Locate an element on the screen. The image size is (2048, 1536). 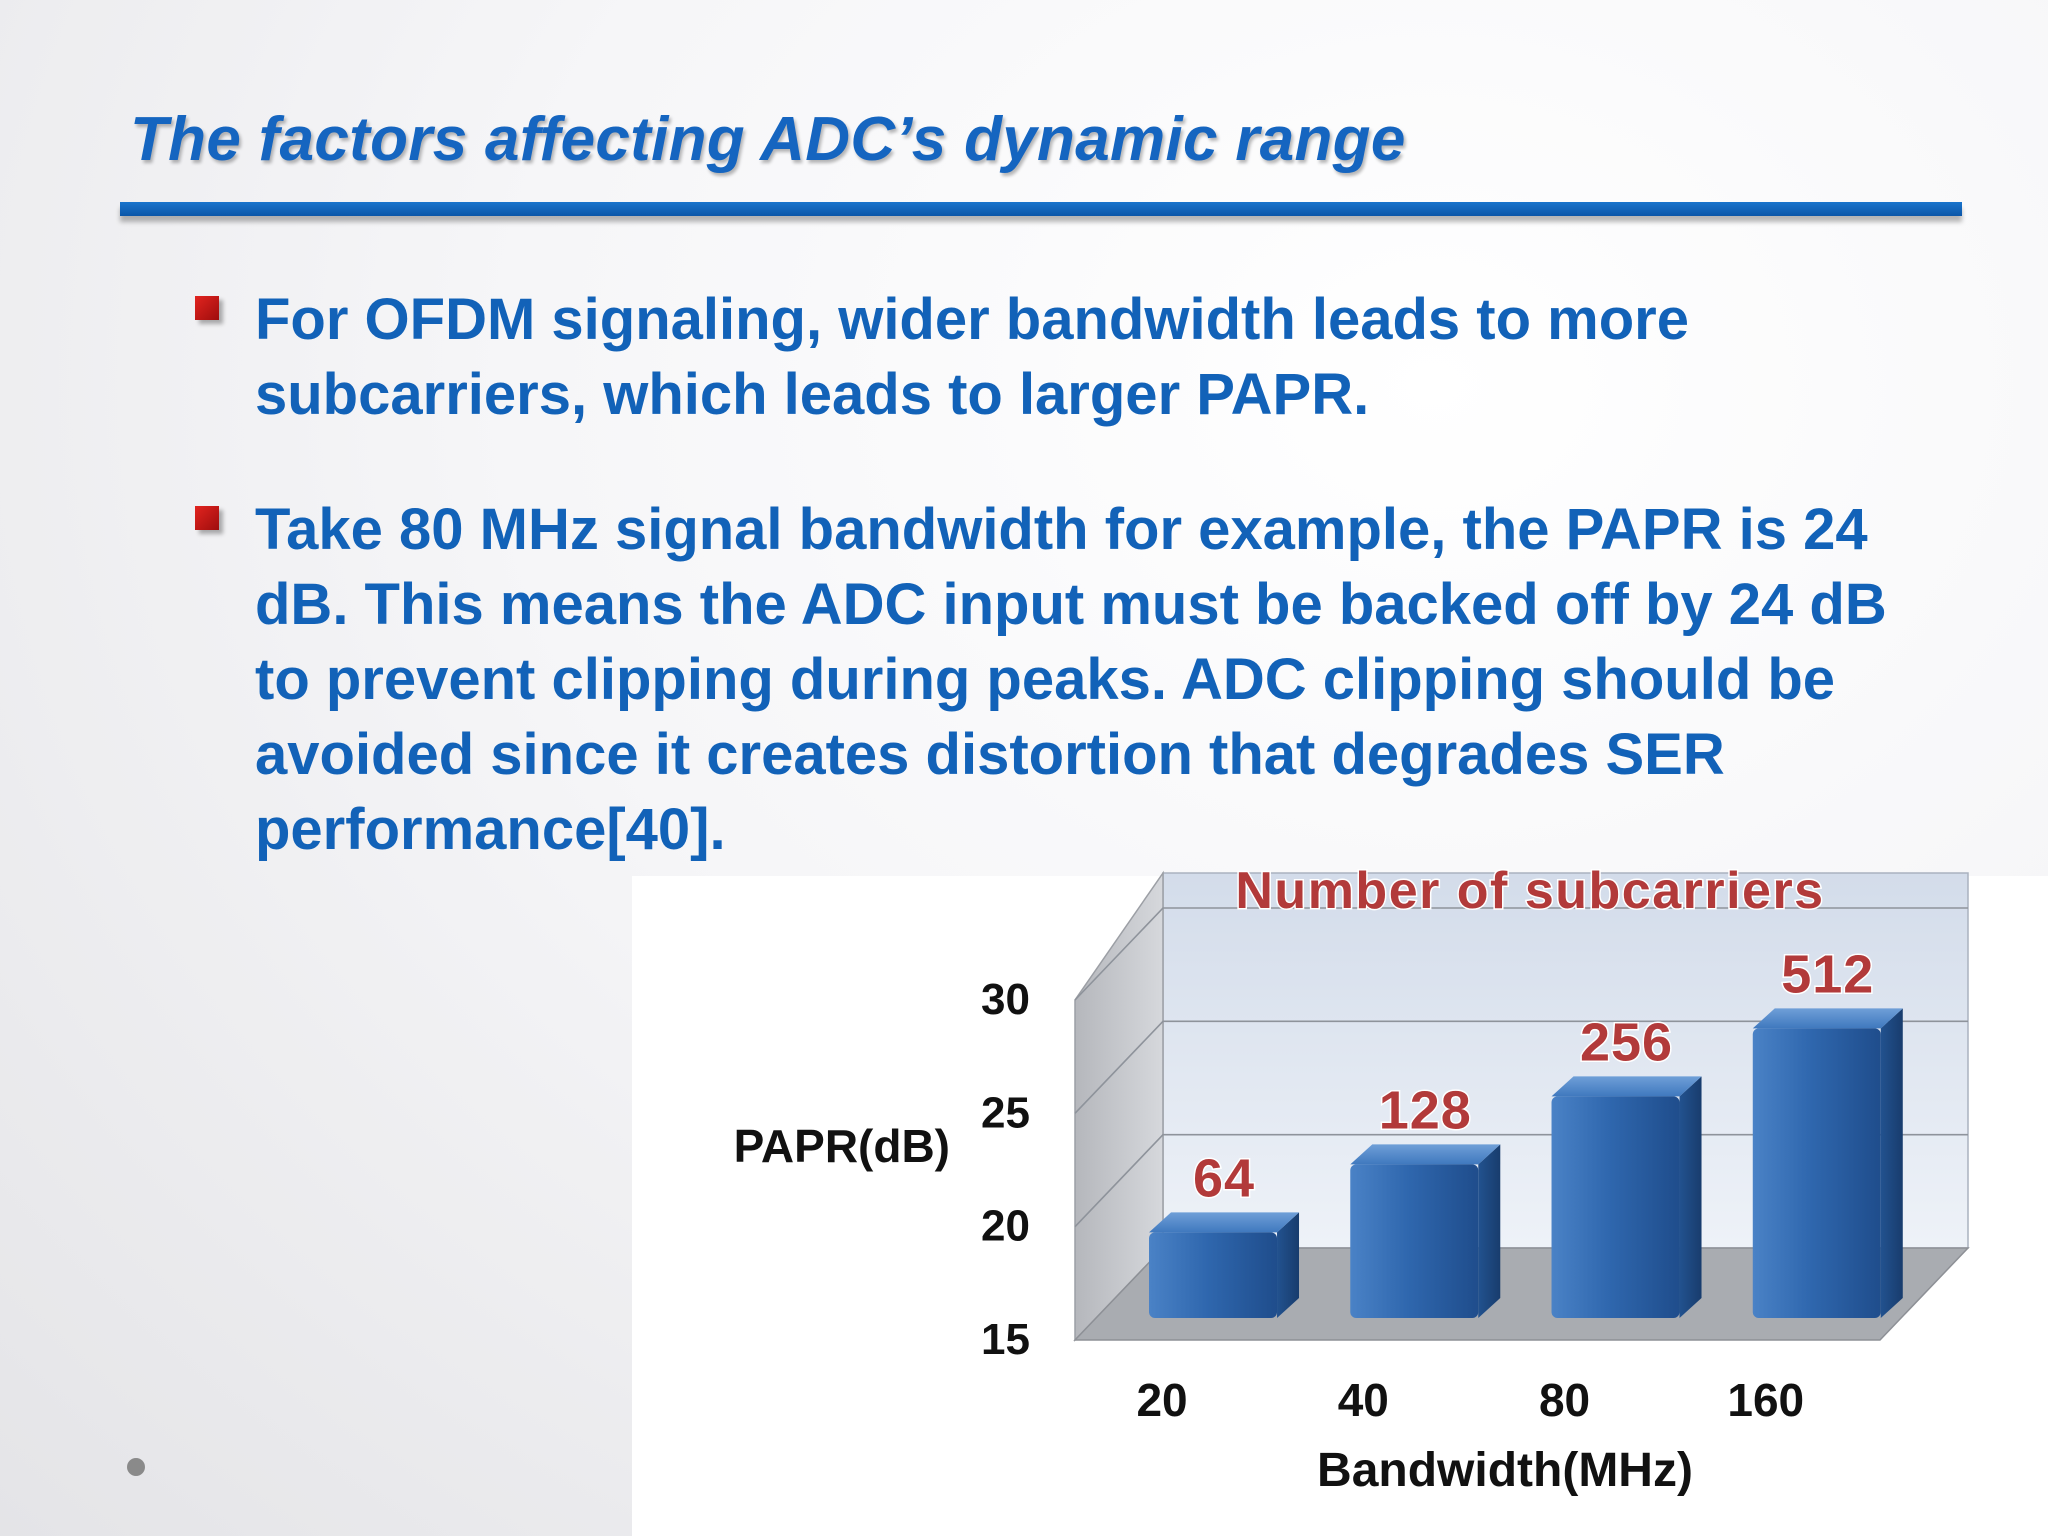
y-tick-label: 20 is located at coordinates (1005, 1226).